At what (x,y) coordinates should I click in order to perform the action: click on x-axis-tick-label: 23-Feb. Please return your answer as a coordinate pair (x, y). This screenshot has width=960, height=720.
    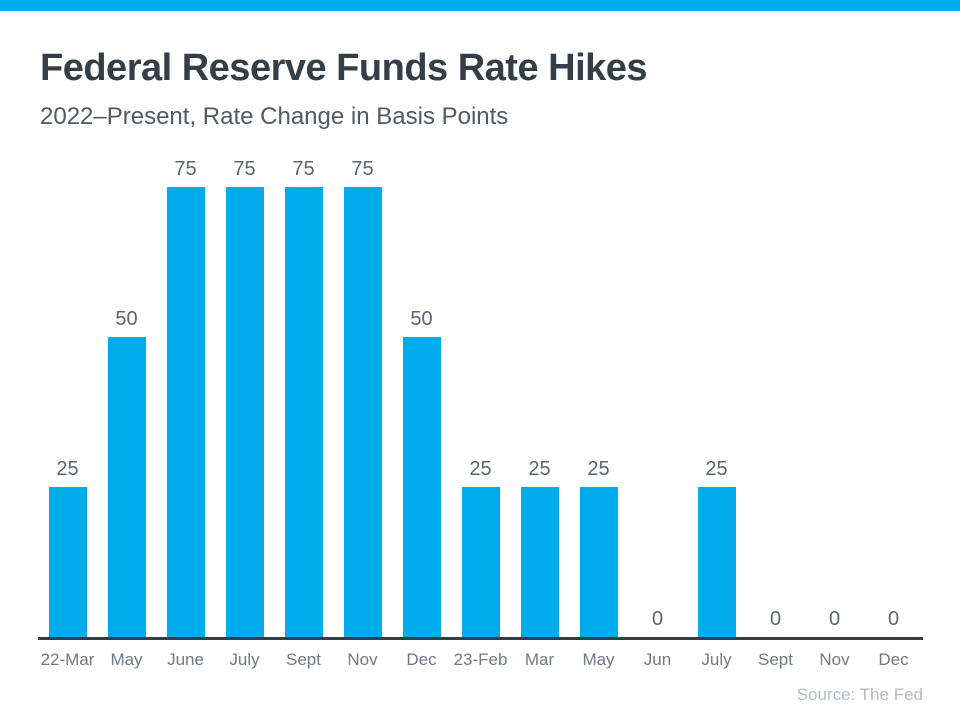
    Looking at the image, I should click on (480, 660).